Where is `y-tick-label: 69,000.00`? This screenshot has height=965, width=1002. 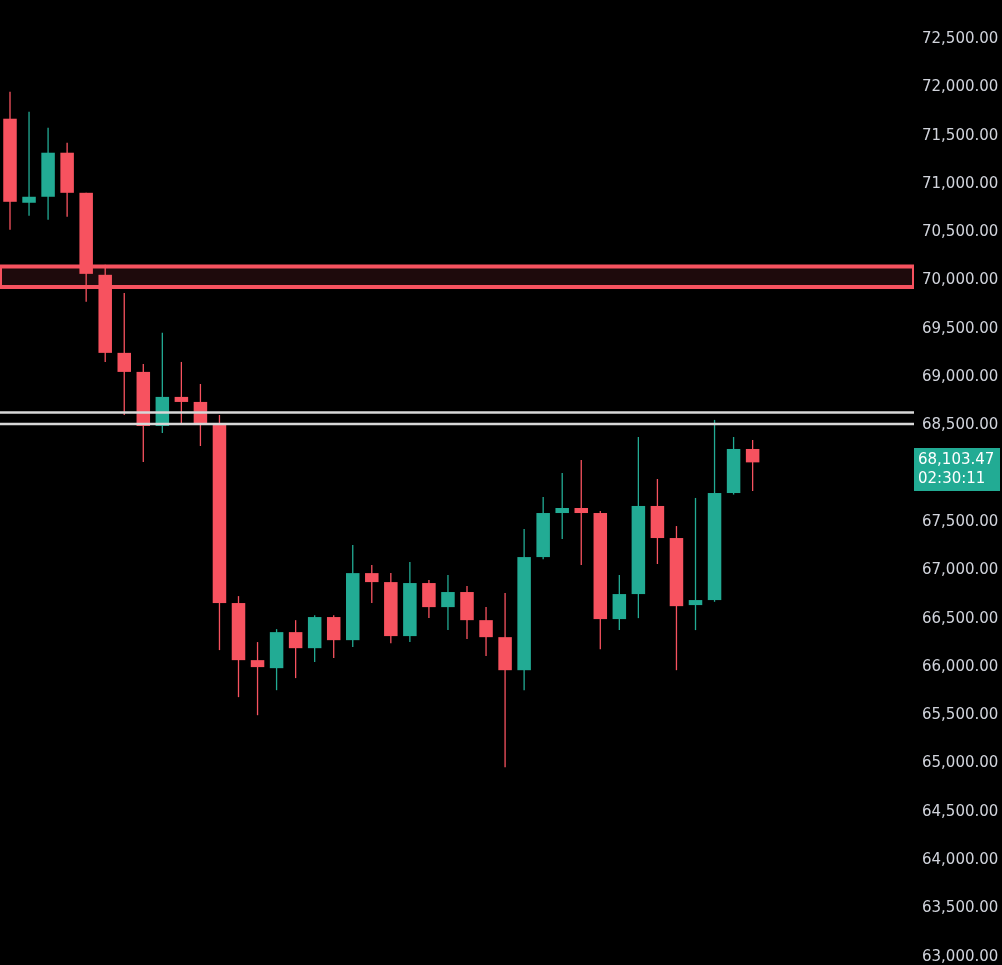
y-tick-label: 69,000.00 is located at coordinates (960, 376).